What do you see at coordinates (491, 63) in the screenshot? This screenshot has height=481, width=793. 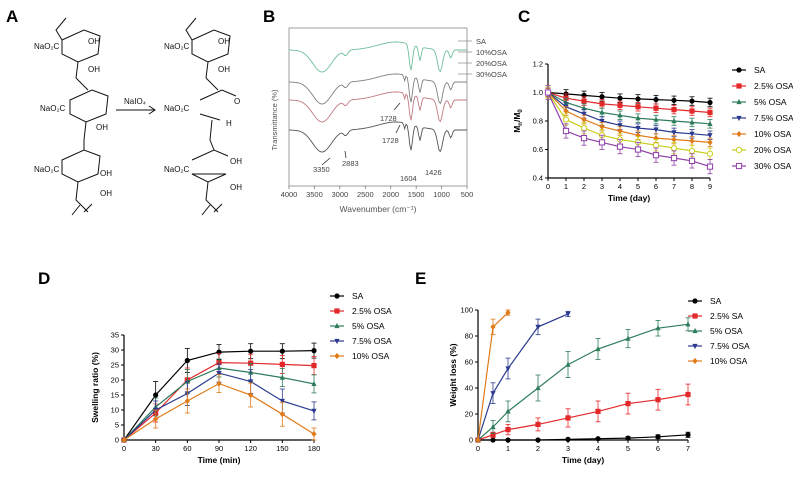 I see `ftir-legend-20pctosa: 20%OSA` at bounding box center [491, 63].